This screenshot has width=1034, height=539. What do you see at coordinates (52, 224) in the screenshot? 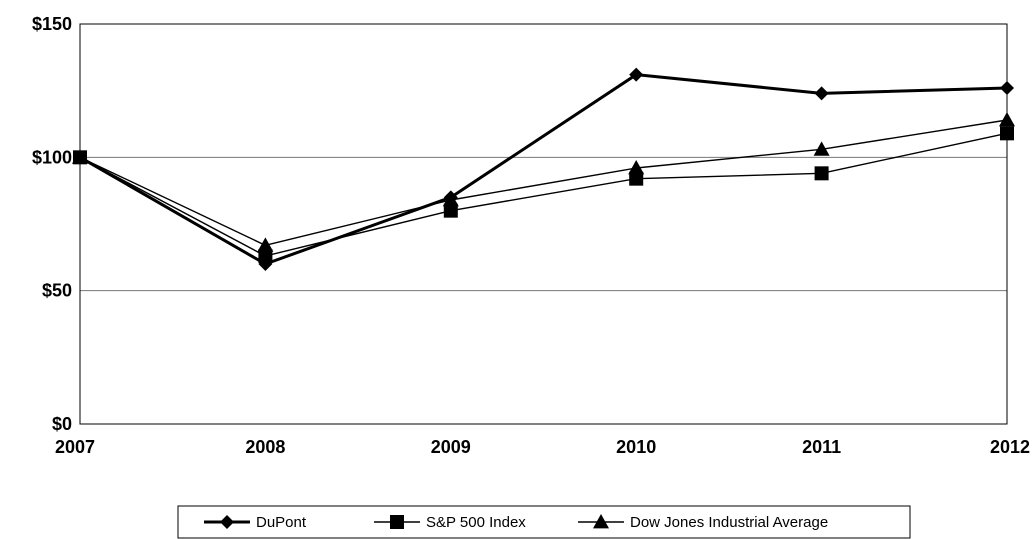
I see `y-axis: $0 $50 $100 $150` at bounding box center [52, 224].